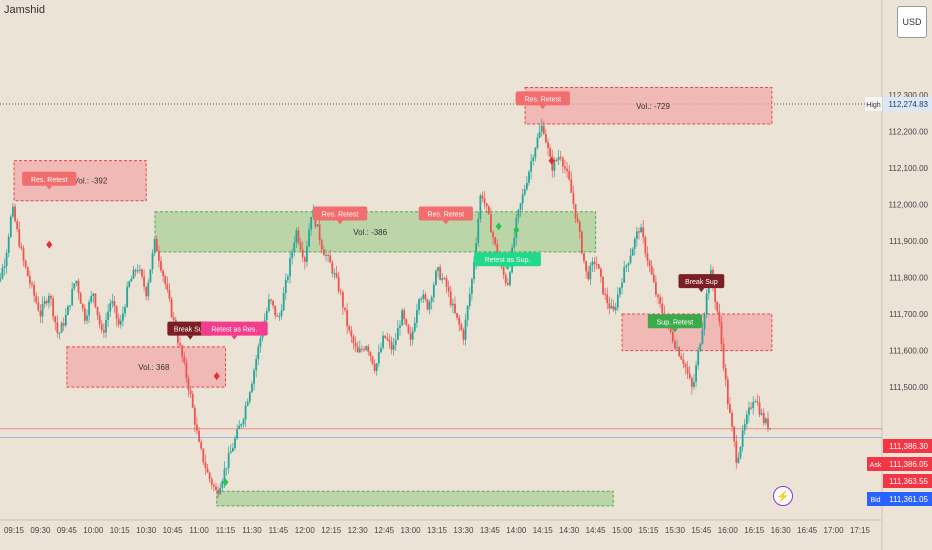 The image size is (932, 550). I want to click on x-tick-label: 10:45, so click(173, 530).